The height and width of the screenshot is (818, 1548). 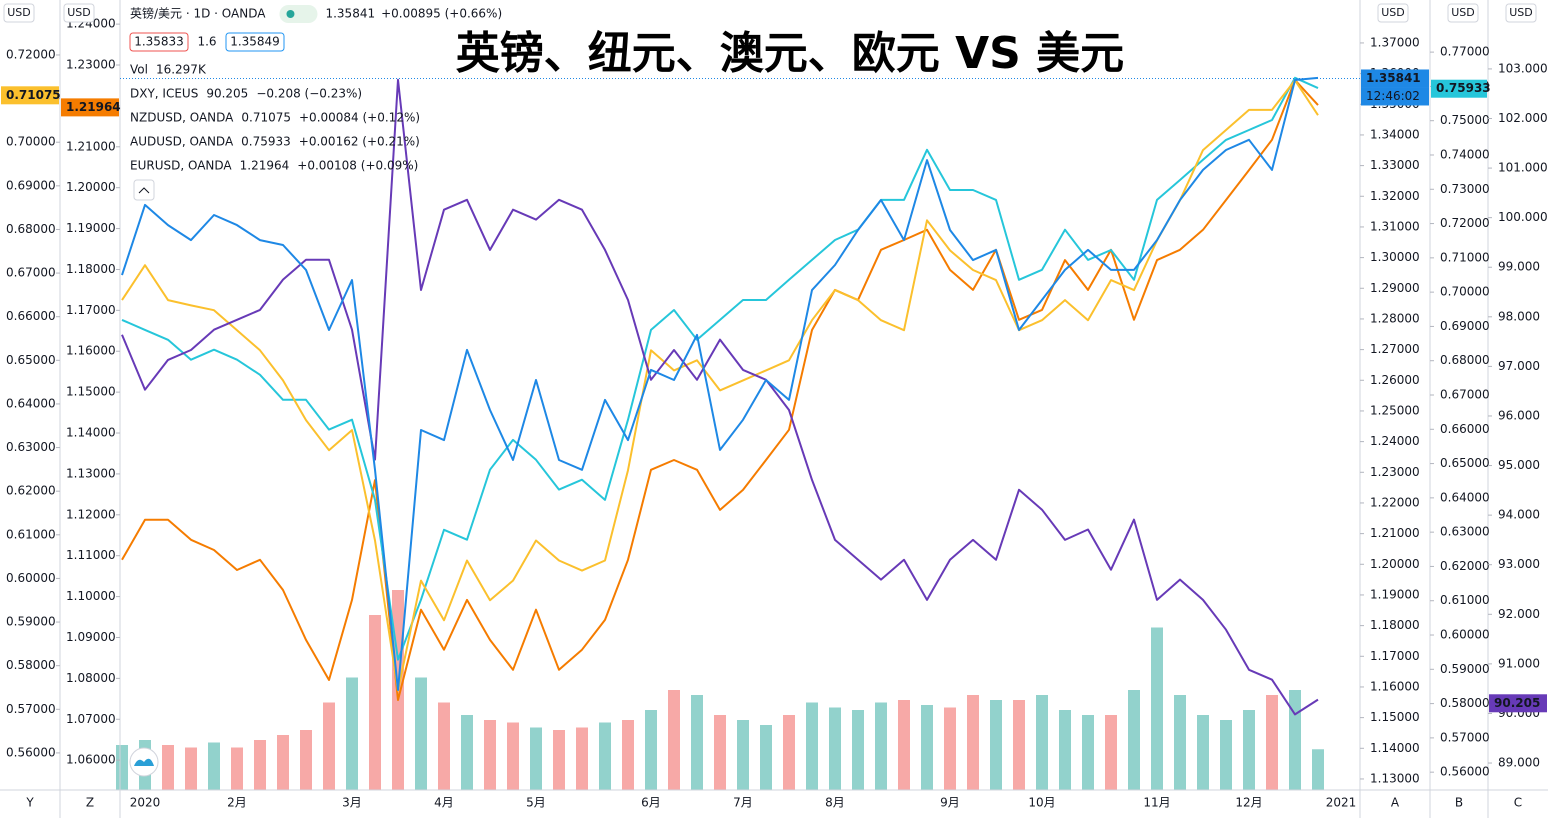 What do you see at coordinates (91, 433) in the screenshot?
I see `y-tick-label: 1.14000` at bounding box center [91, 433].